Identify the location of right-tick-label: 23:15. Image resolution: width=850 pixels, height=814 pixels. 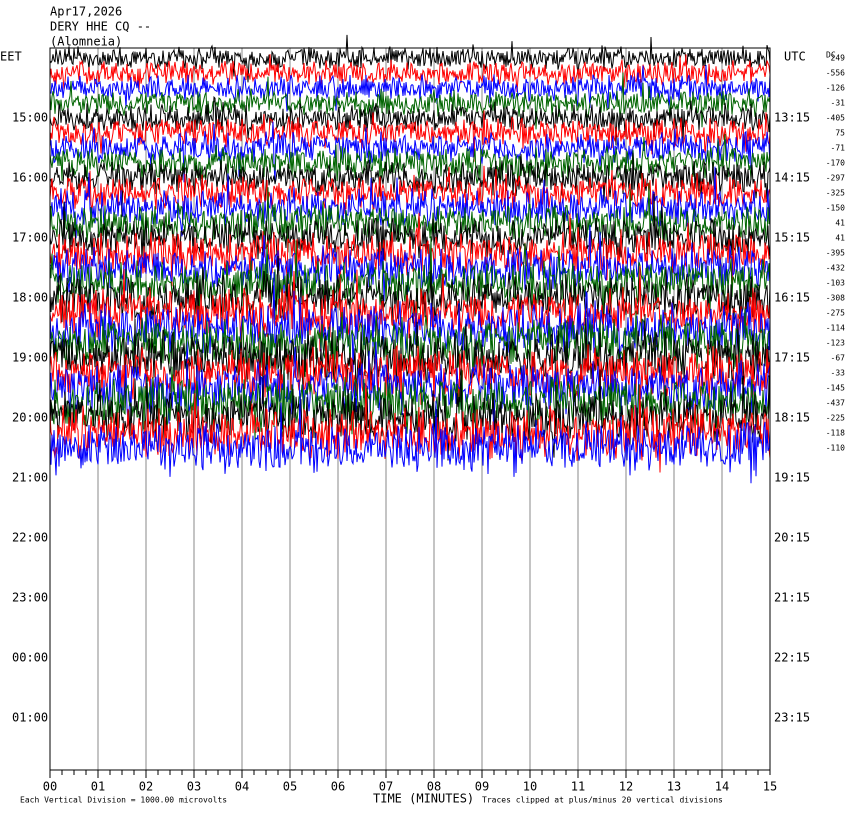
(792, 718).